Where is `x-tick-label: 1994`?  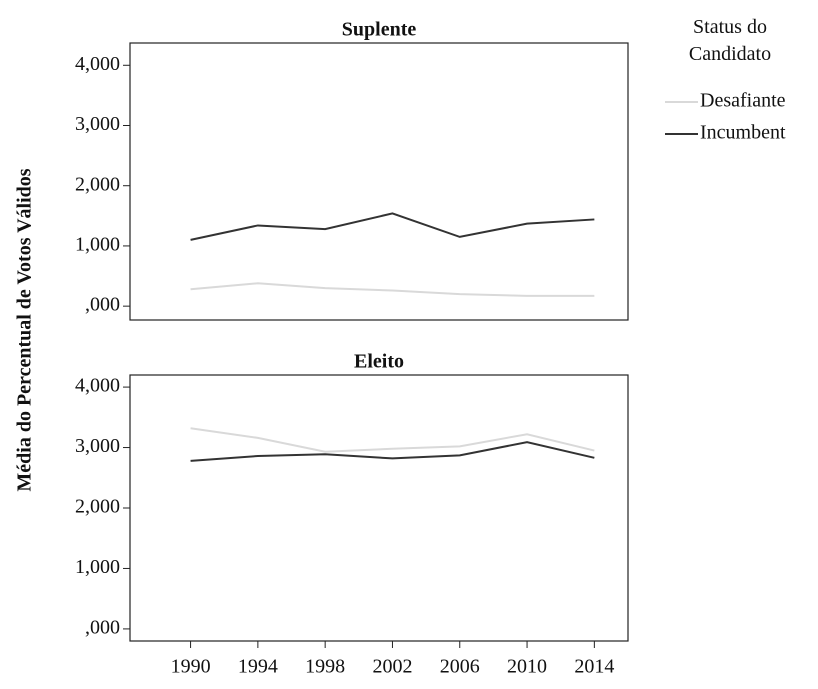 x-tick-label: 1994 is located at coordinates (258, 667).